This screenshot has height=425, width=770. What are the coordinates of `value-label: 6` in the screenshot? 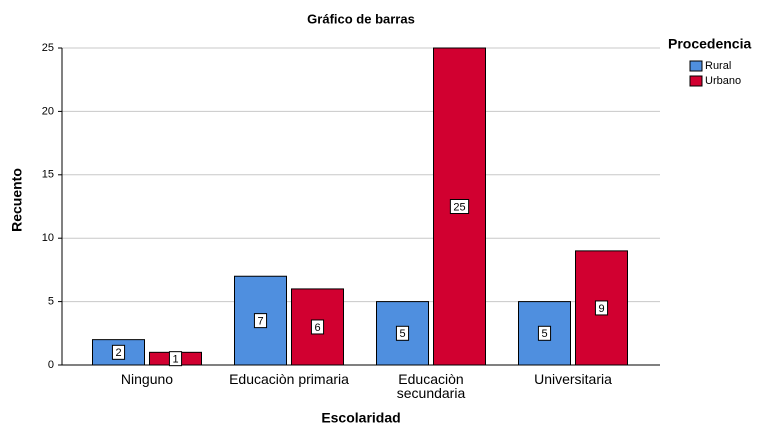 It's located at (317, 328).